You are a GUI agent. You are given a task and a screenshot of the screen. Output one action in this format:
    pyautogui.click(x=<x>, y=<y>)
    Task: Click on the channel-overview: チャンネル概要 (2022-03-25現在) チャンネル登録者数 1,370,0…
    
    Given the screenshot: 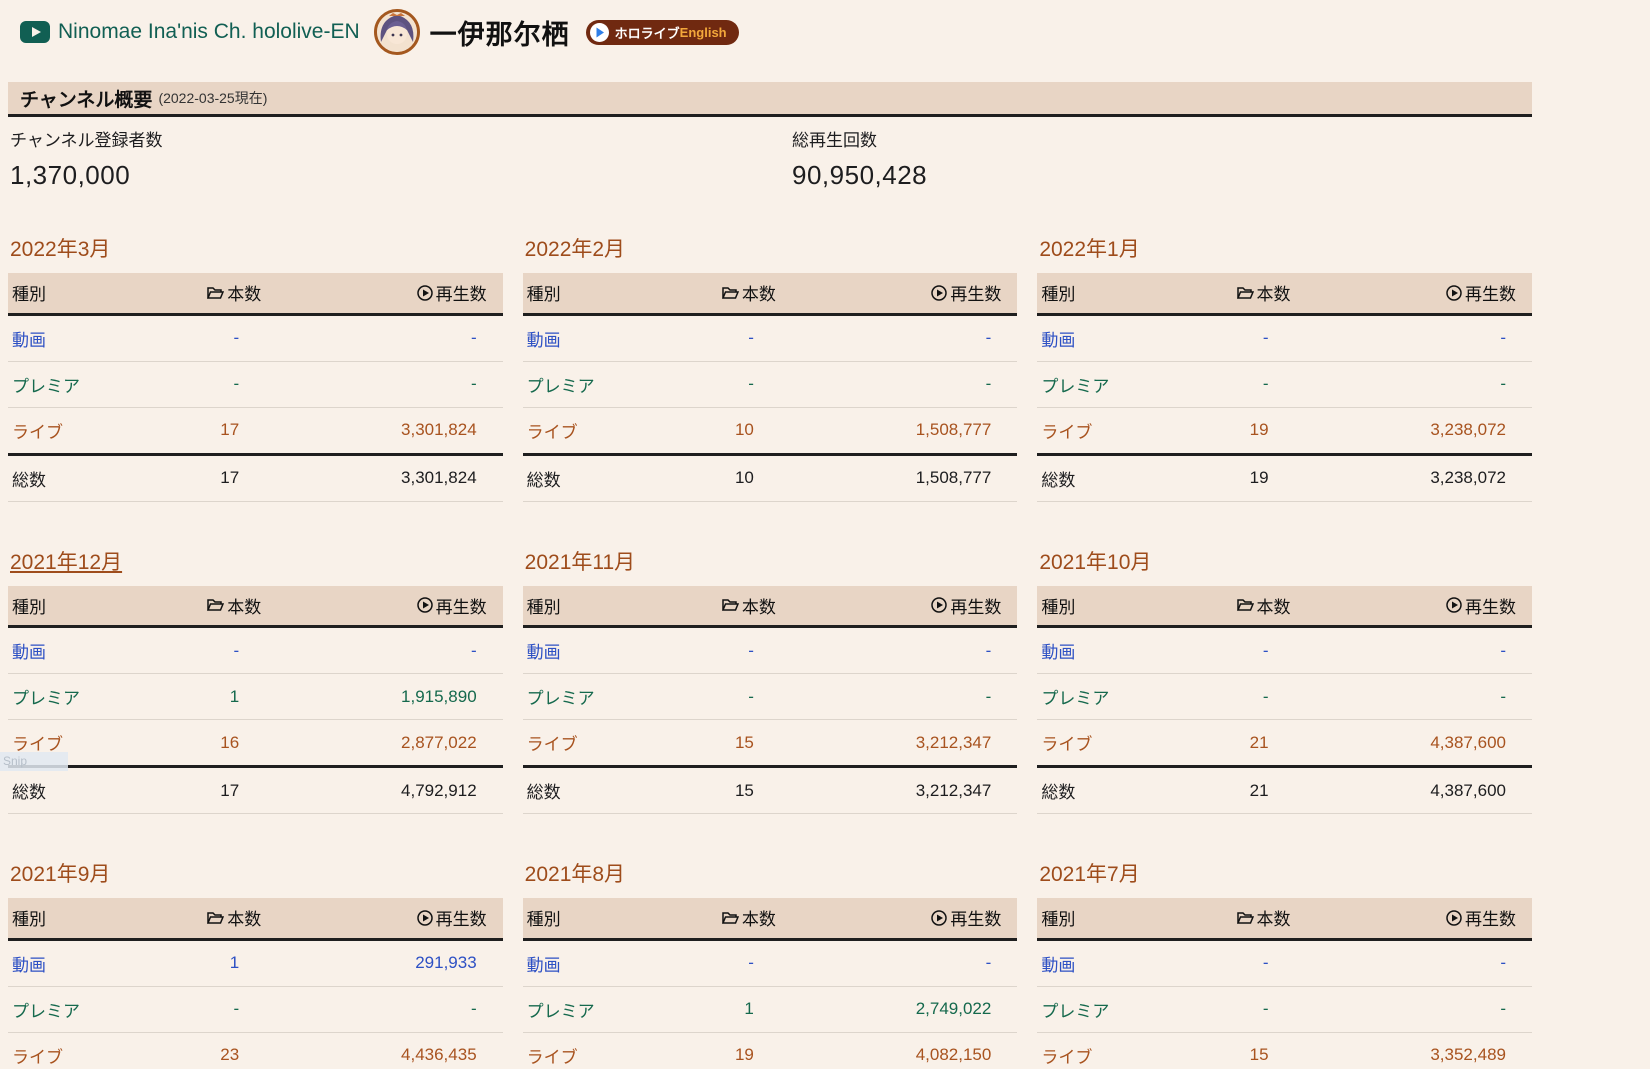 What is the action you would take?
    pyautogui.click(x=770, y=143)
    